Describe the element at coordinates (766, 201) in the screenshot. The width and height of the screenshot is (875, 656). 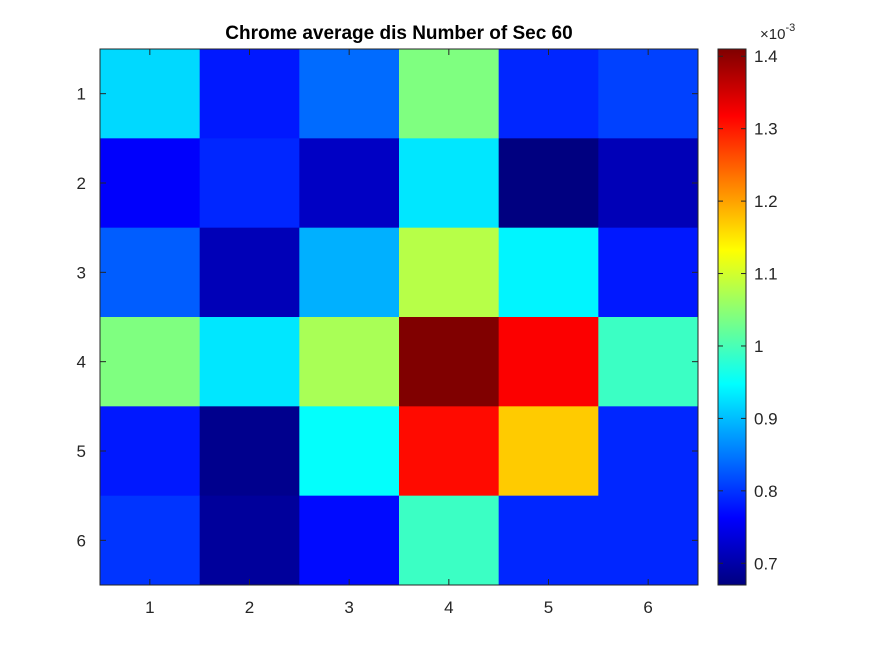
I see `colorbar-tick-label: 1.2` at that location.